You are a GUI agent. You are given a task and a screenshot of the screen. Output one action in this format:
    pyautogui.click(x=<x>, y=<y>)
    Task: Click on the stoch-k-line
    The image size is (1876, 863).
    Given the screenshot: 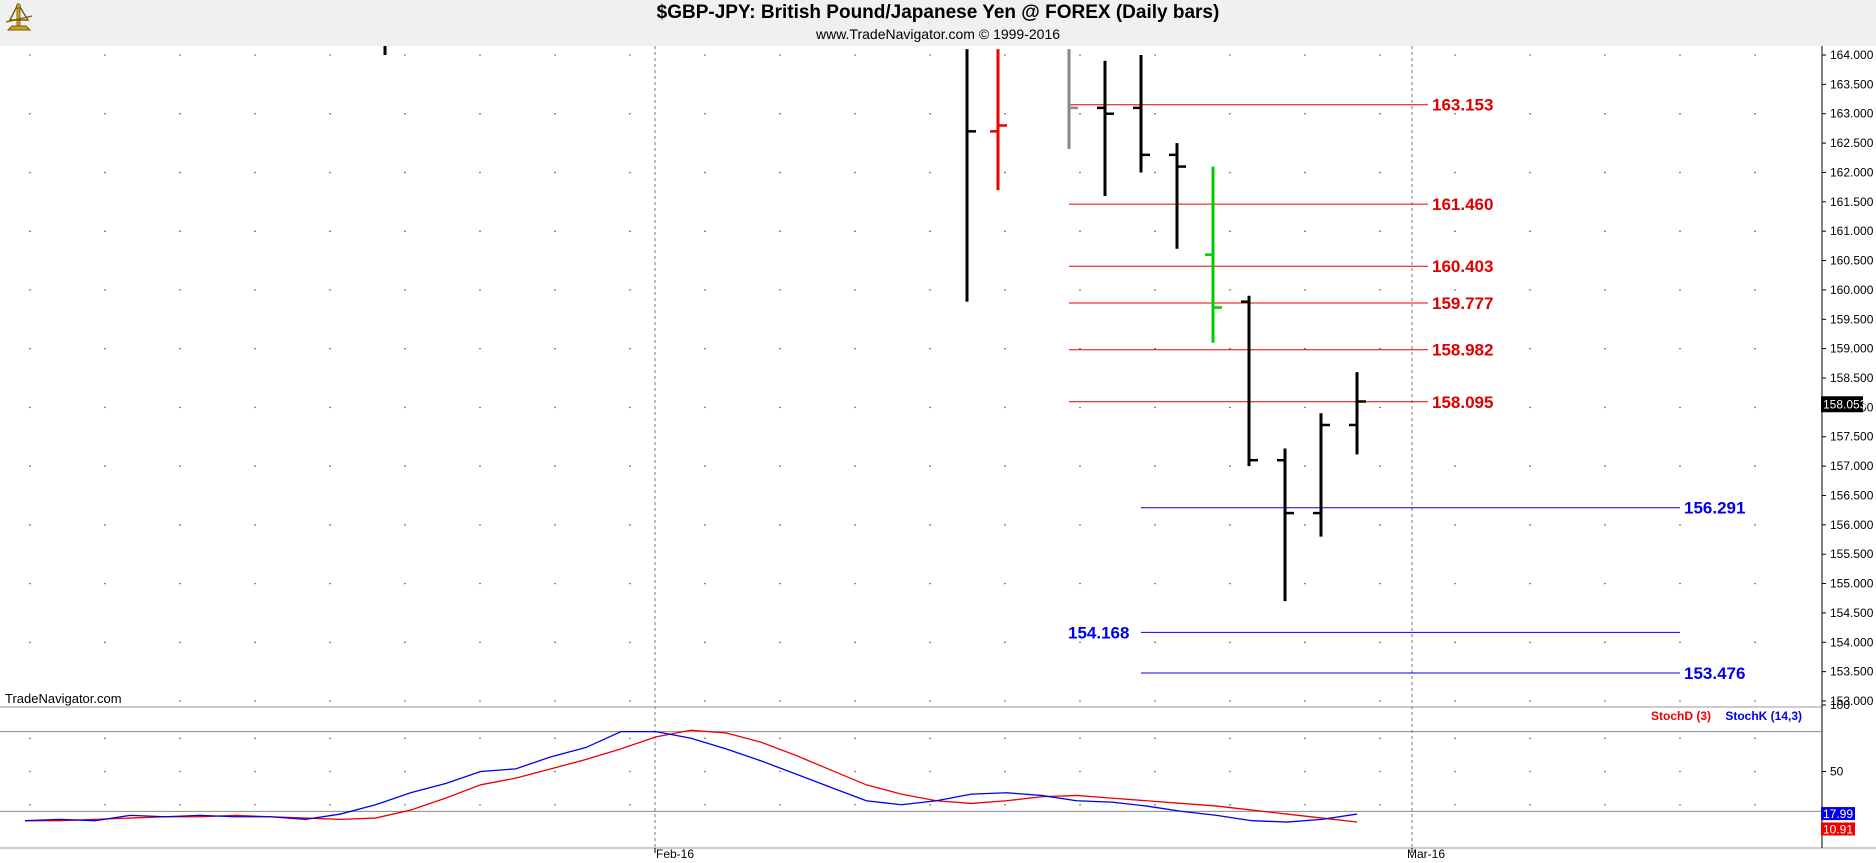 What is the action you would take?
    pyautogui.click(x=691, y=776)
    